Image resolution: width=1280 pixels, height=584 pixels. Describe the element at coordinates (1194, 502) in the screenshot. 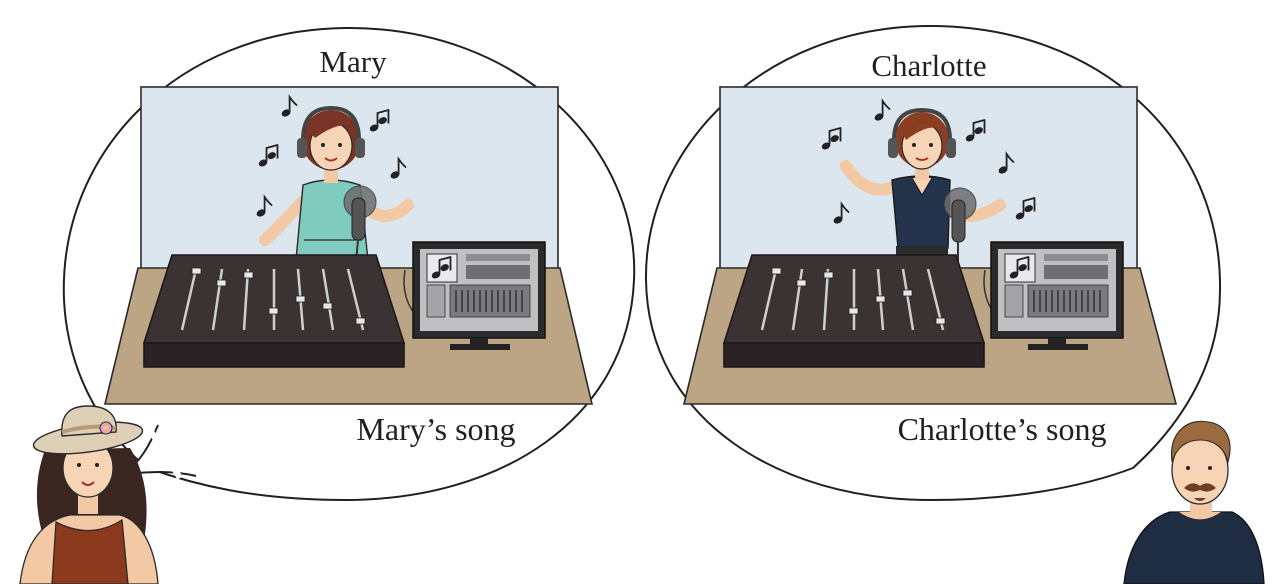

I see `man-with-mustache-icon` at that location.